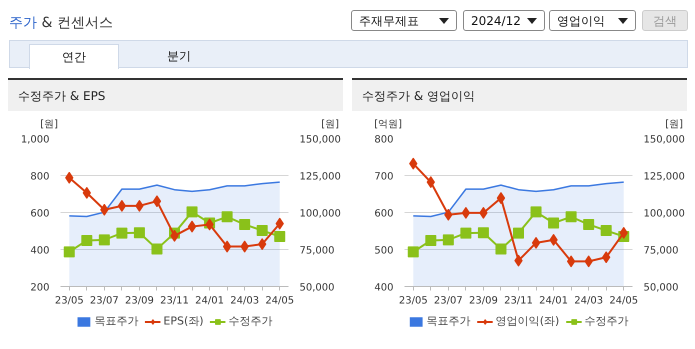 This screenshot has height=349, width=695. Describe the element at coordinates (384, 177) in the screenshot. I see `y-tick-label: 700` at that location.